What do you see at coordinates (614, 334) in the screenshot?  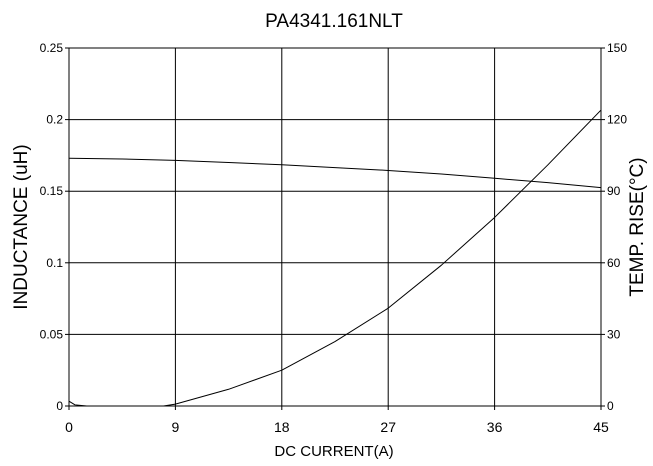 I see `y2-tick-label: 30` at bounding box center [614, 334].